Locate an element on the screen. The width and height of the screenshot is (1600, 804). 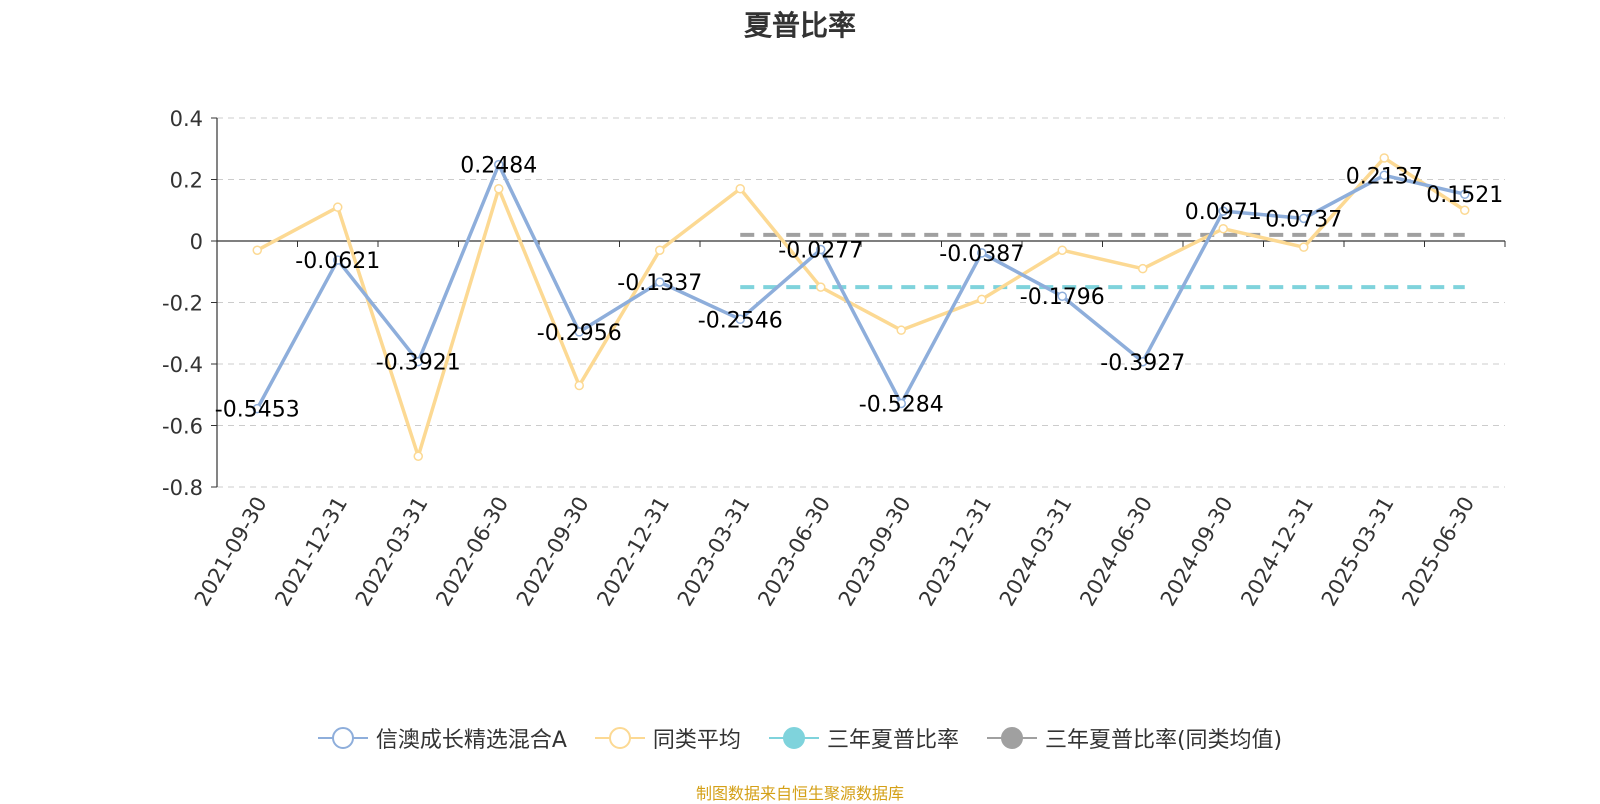
legend-label: 同类平均 is located at coordinates (696, 740).